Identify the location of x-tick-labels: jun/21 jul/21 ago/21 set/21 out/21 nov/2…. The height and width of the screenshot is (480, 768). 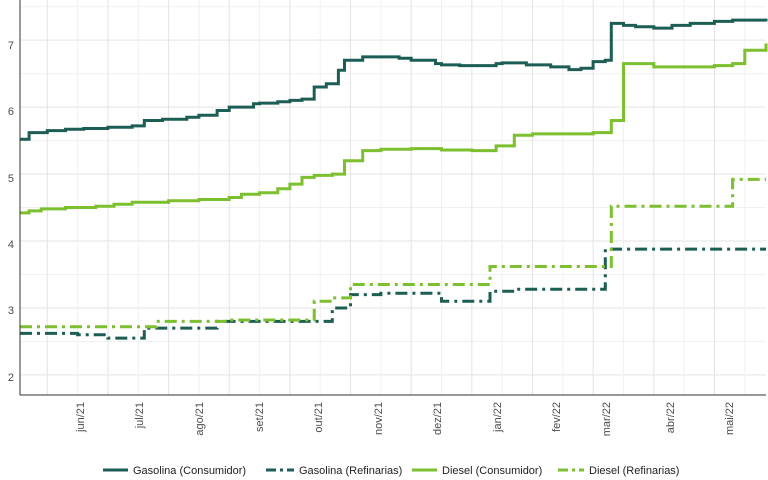
(405, 419).